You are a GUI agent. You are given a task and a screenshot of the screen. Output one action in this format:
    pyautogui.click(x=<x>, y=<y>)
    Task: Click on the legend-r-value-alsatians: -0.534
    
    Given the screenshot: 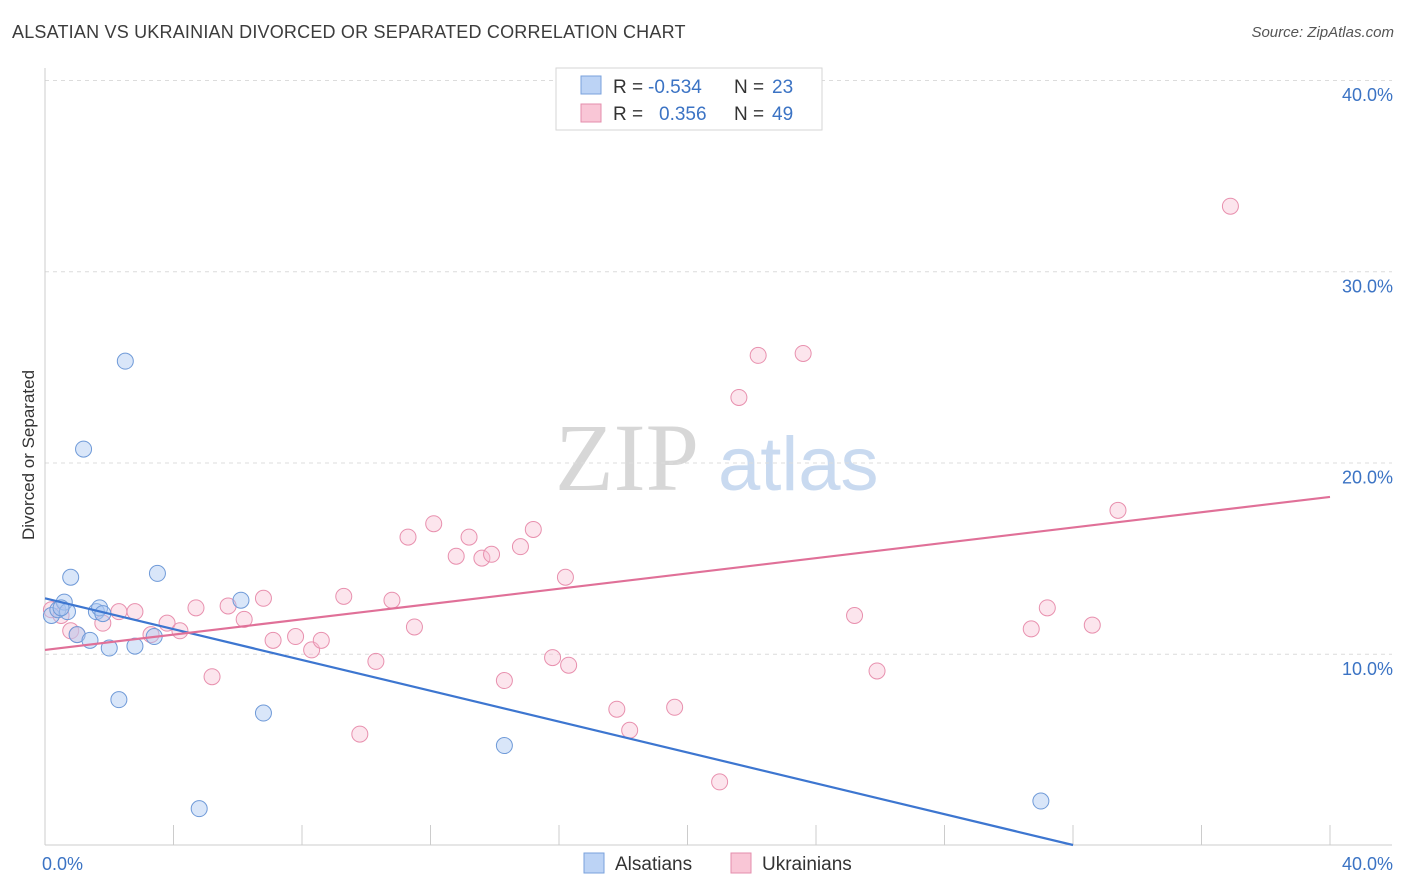 What is the action you would take?
    pyautogui.click(x=675, y=87)
    